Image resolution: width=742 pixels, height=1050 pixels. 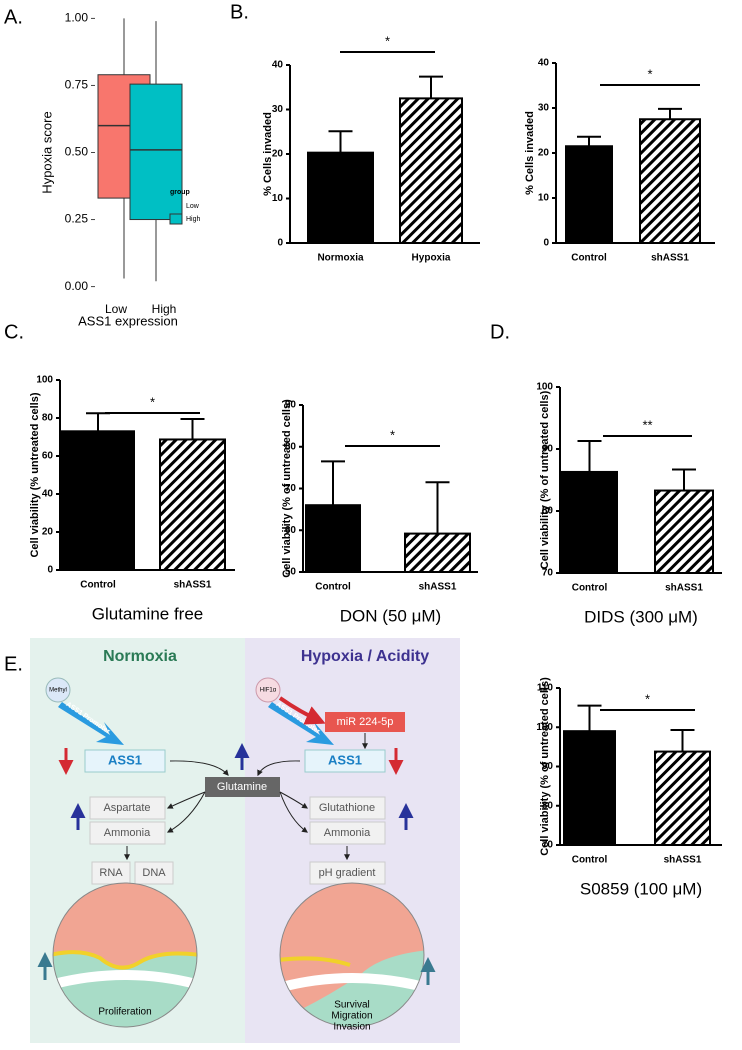 What do you see at coordinates (641, 616) in the screenshot?
I see `x-axis-label: DIDS (300 μM)` at bounding box center [641, 616].